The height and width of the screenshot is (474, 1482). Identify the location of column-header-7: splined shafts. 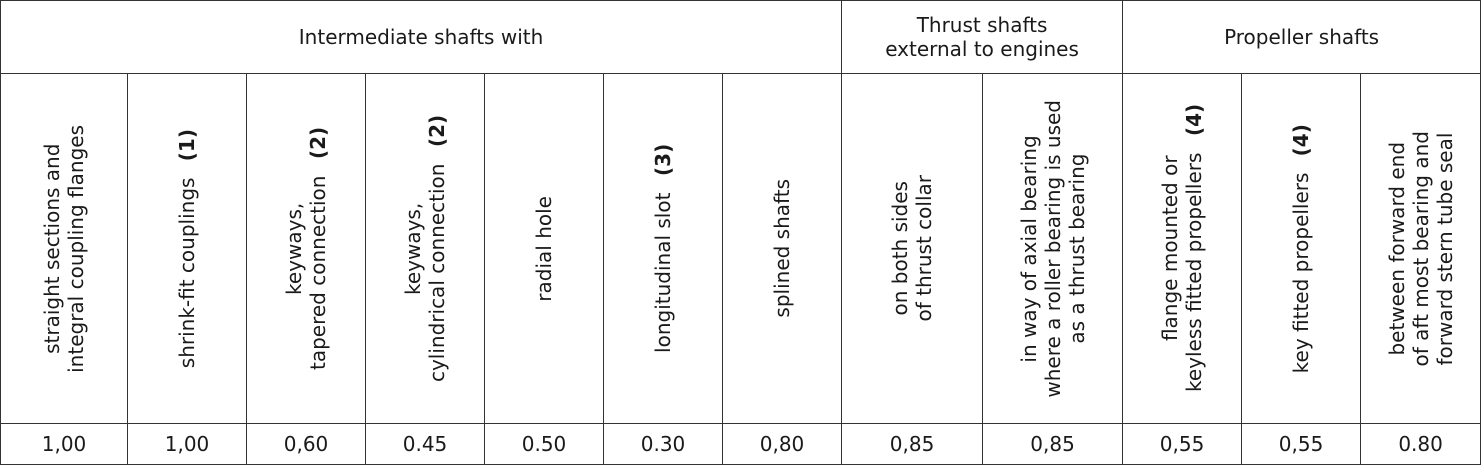
(782, 248).